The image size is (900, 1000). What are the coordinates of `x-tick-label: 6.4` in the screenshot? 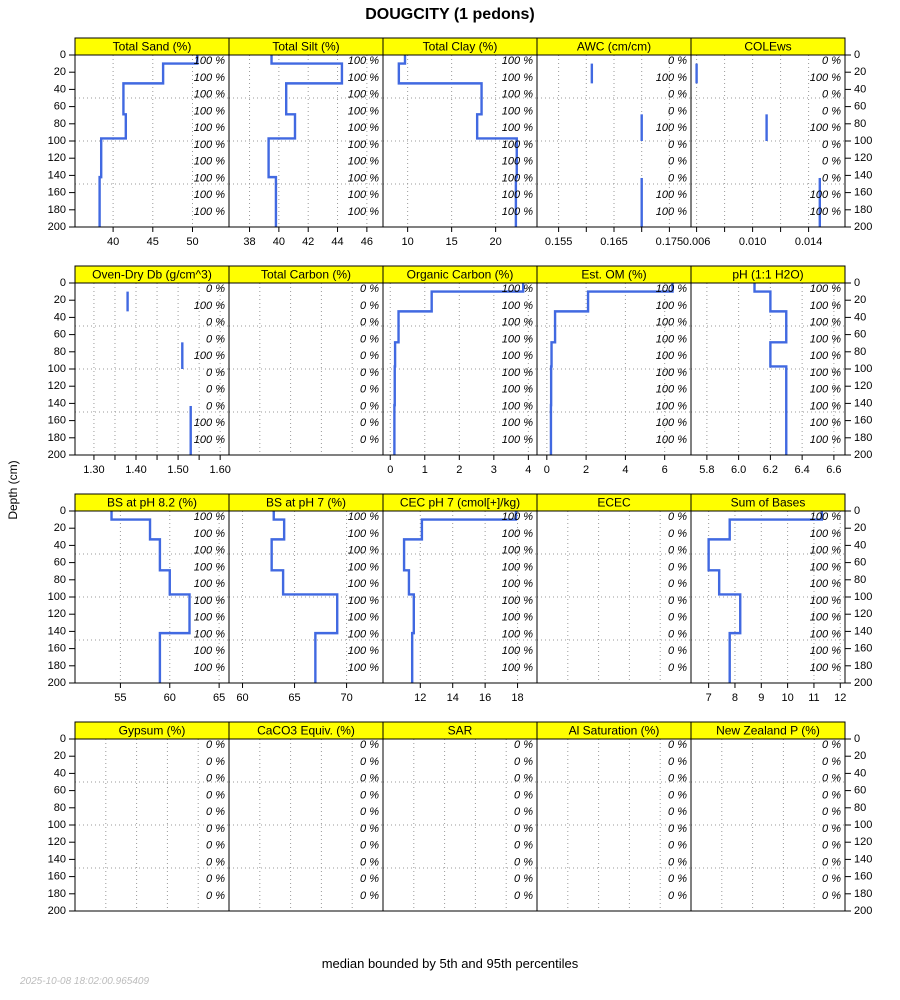 It's located at (801, 470).